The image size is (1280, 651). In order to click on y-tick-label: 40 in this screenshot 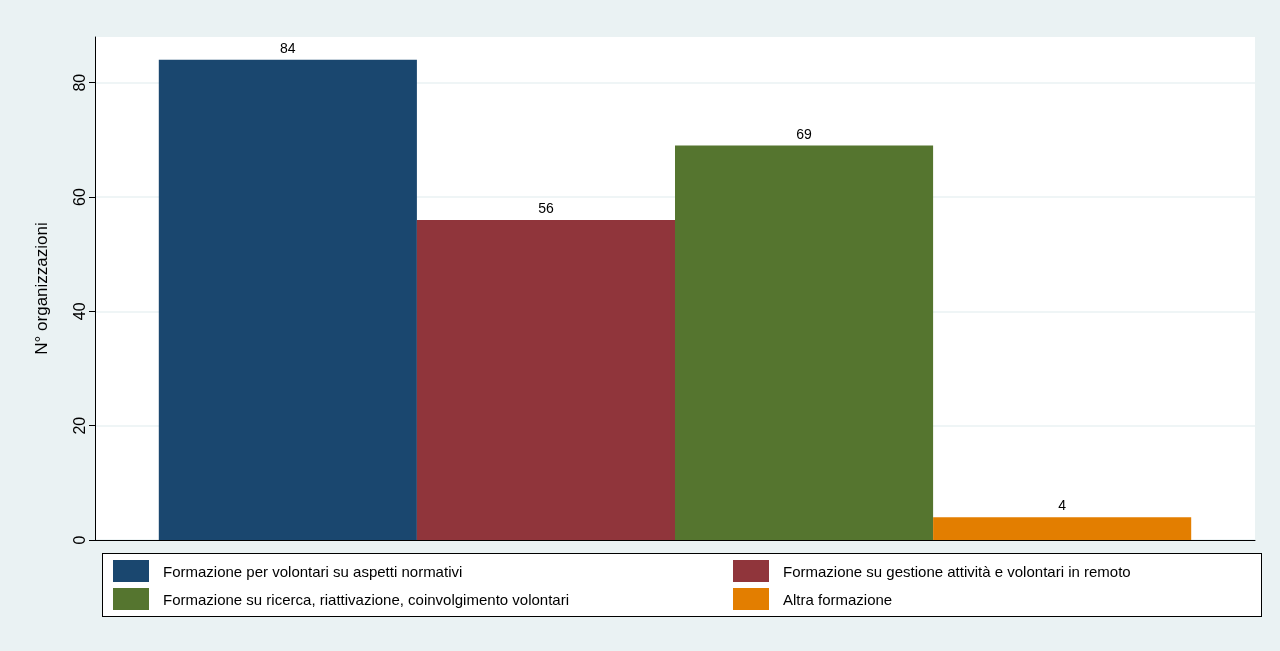, I will do `click(79, 311)`.